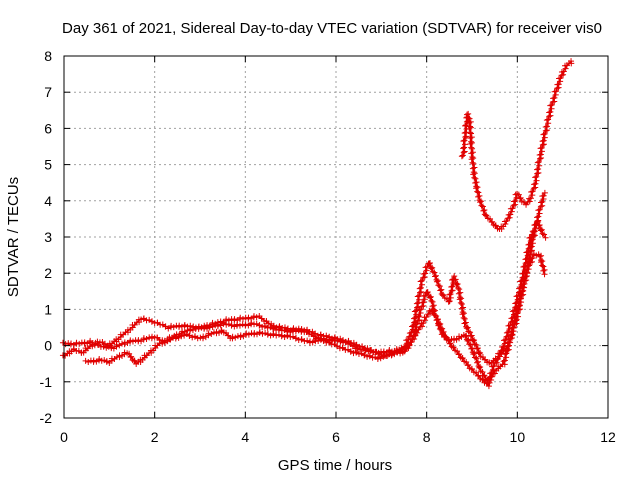  I want to click on x-tick-label: 6, so click(336, 437).